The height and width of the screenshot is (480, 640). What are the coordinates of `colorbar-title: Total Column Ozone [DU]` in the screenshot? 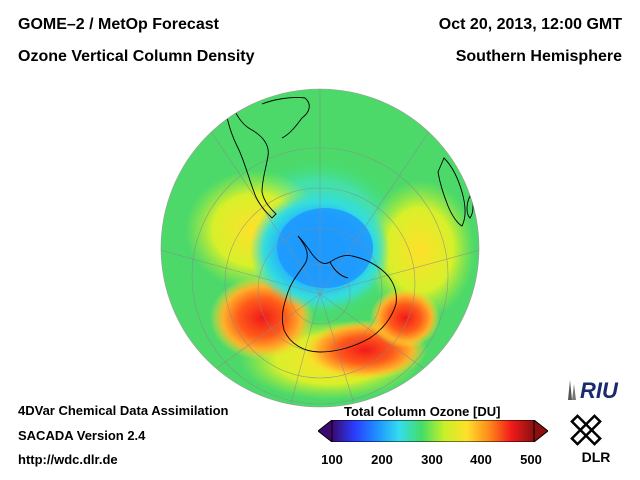 It's located at (422, 411).